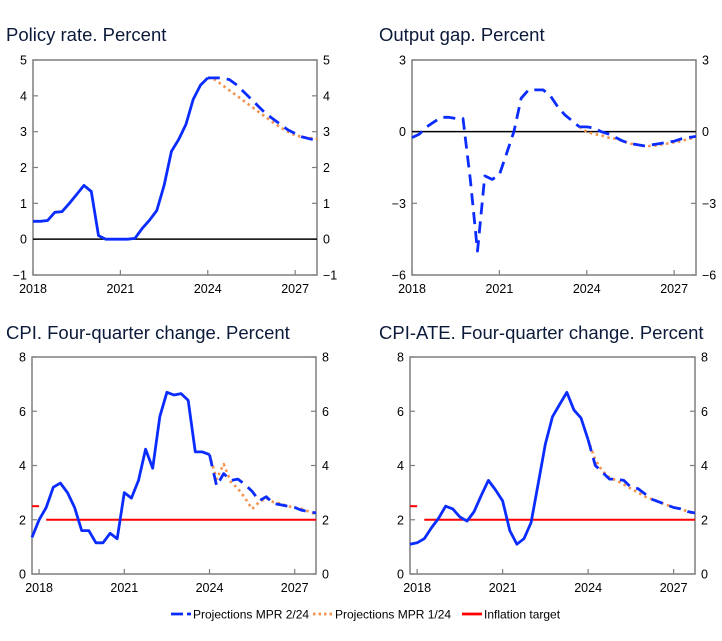 Image resolution: width=722 pixels, height=641 pixels. Describe the element at coordinates (399, 276) in the screenshot. I see `y-tick-label-left: −6` at that location.